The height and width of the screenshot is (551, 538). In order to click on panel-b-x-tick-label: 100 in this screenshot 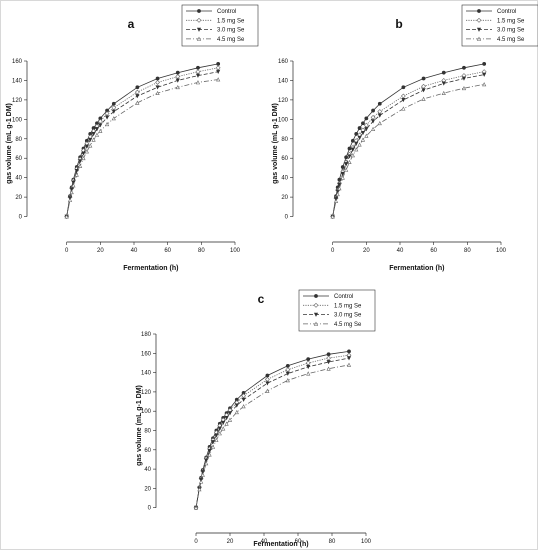, I will do `click(501, 251)`.